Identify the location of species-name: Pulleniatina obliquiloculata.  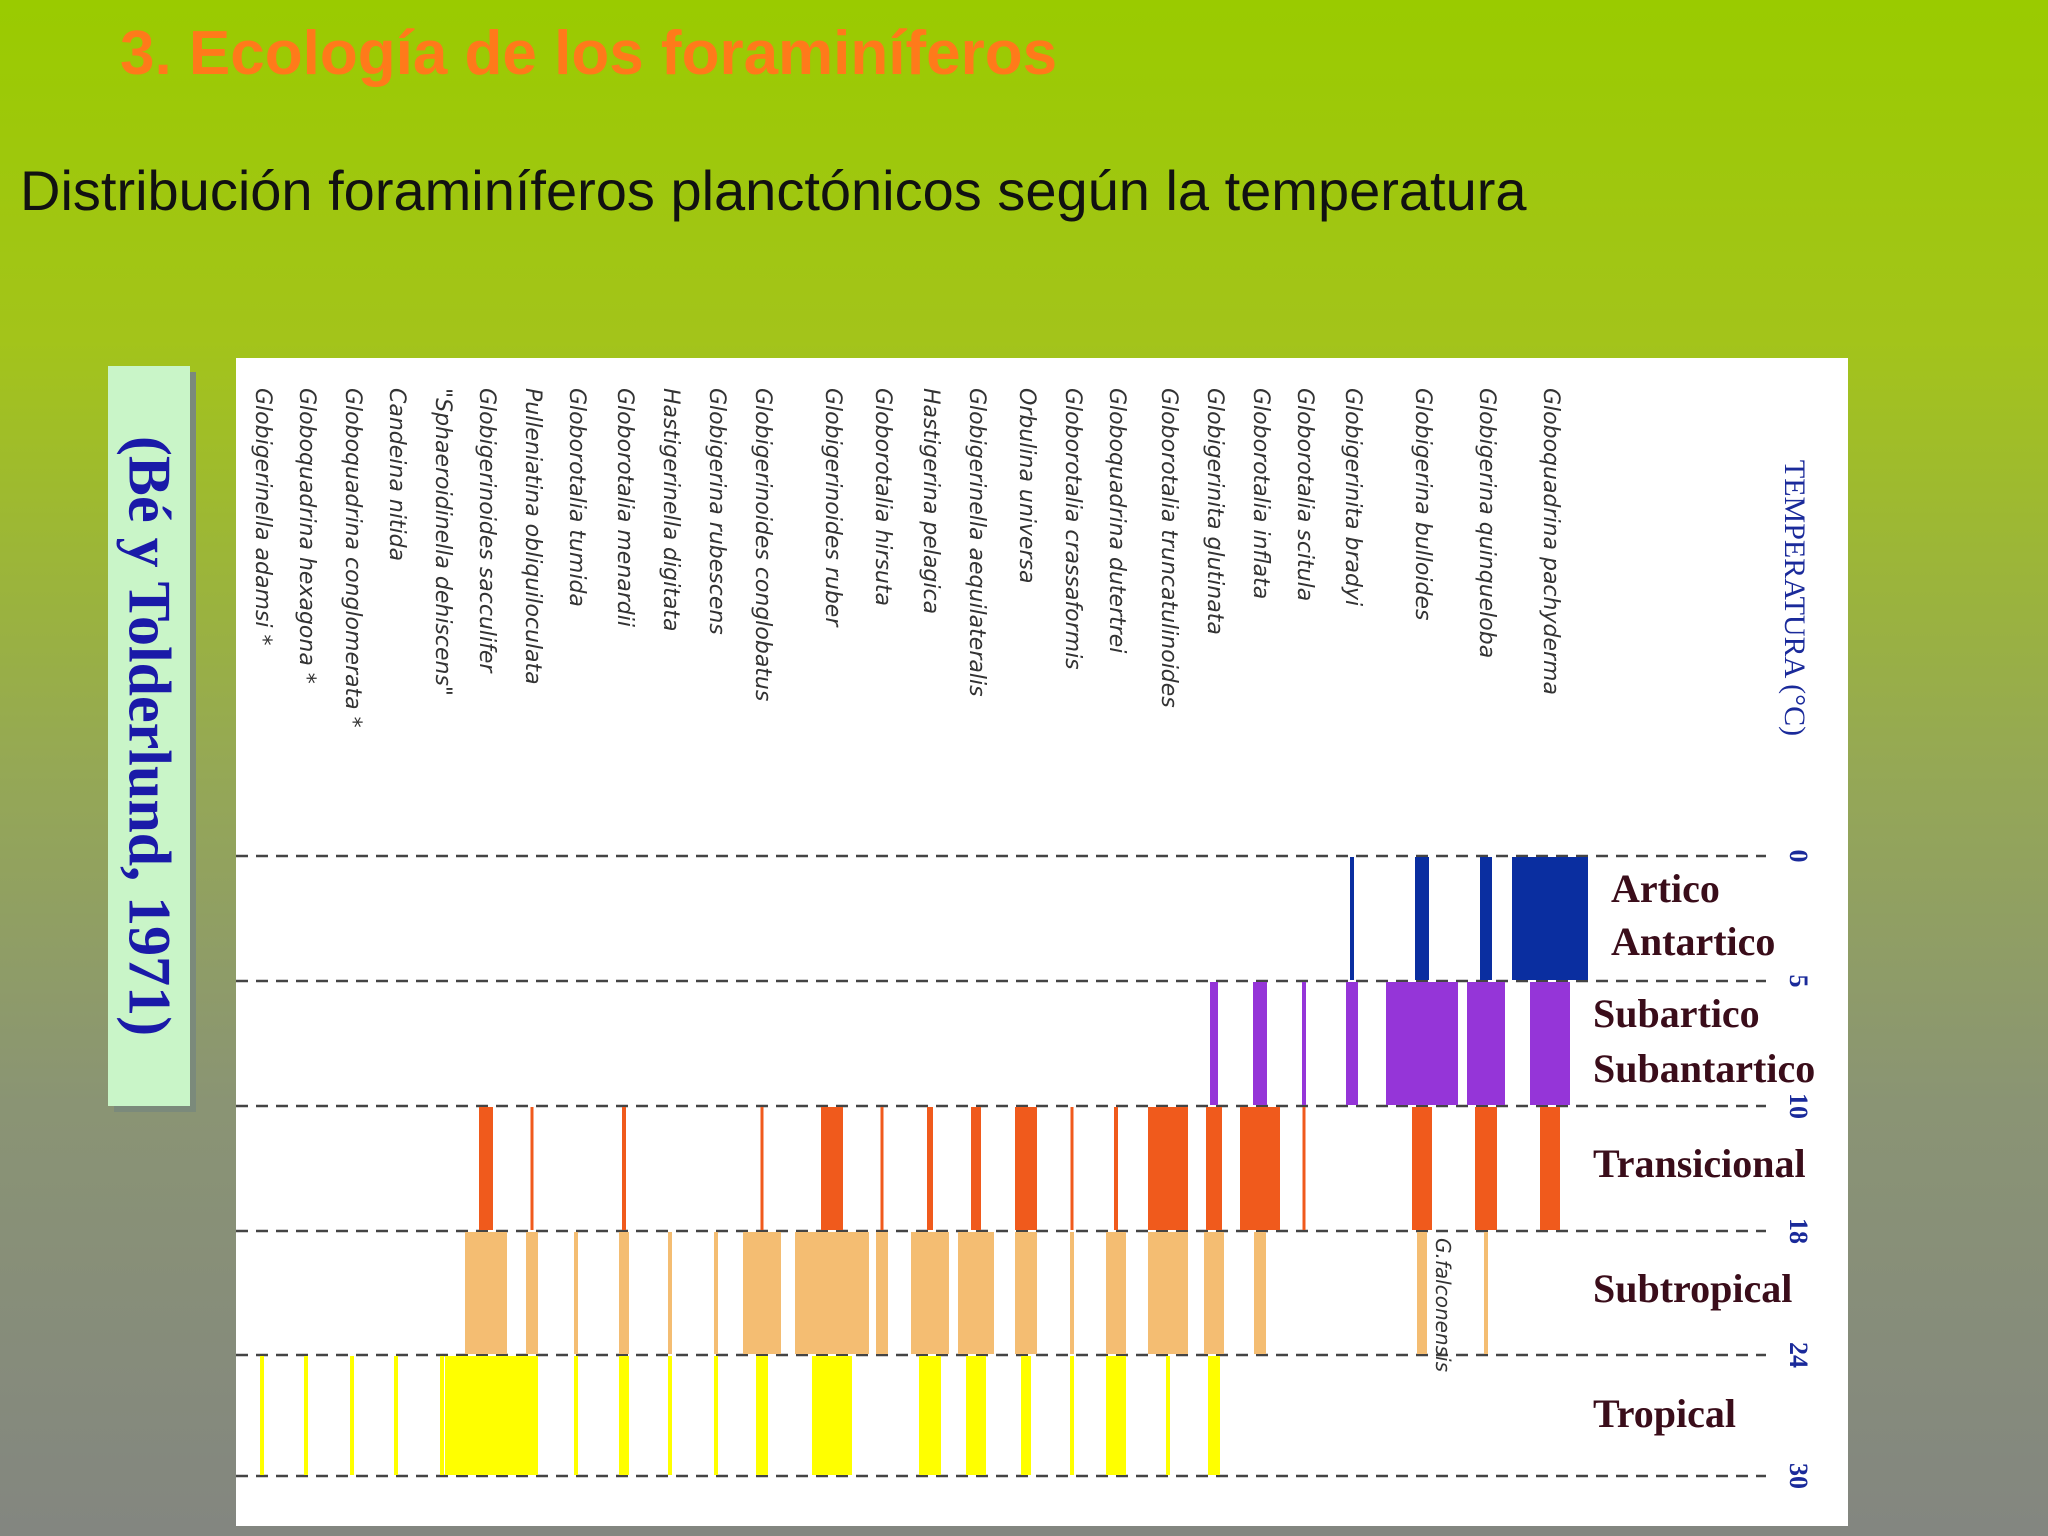
(532, 536).